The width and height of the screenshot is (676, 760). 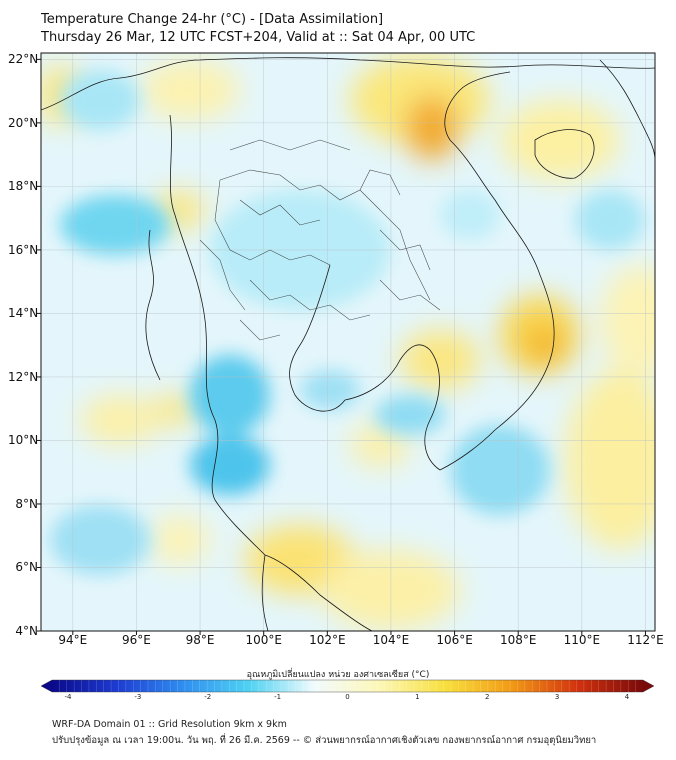 What do you see at coordinates (26, 631) in the screenshot?
I see `latitude-label: 4°N` at bounding box center [26, 631].